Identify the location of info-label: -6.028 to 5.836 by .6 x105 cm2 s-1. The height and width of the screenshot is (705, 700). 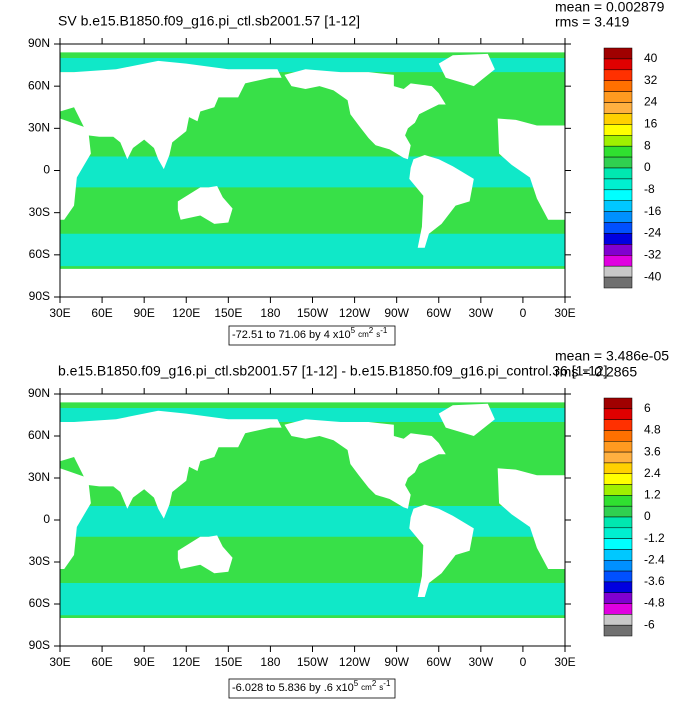
(311, 686).